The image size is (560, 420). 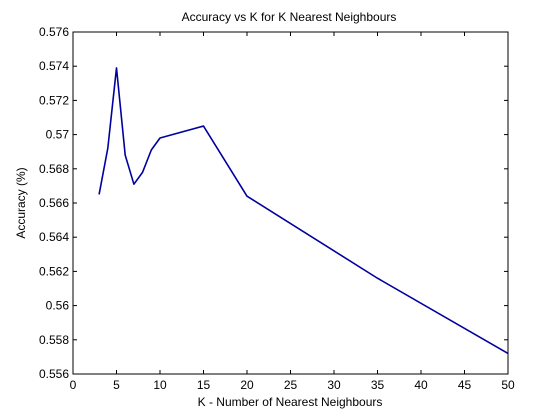 I want to click on y-tick-label: 0.558, so click(x=54, y=340).